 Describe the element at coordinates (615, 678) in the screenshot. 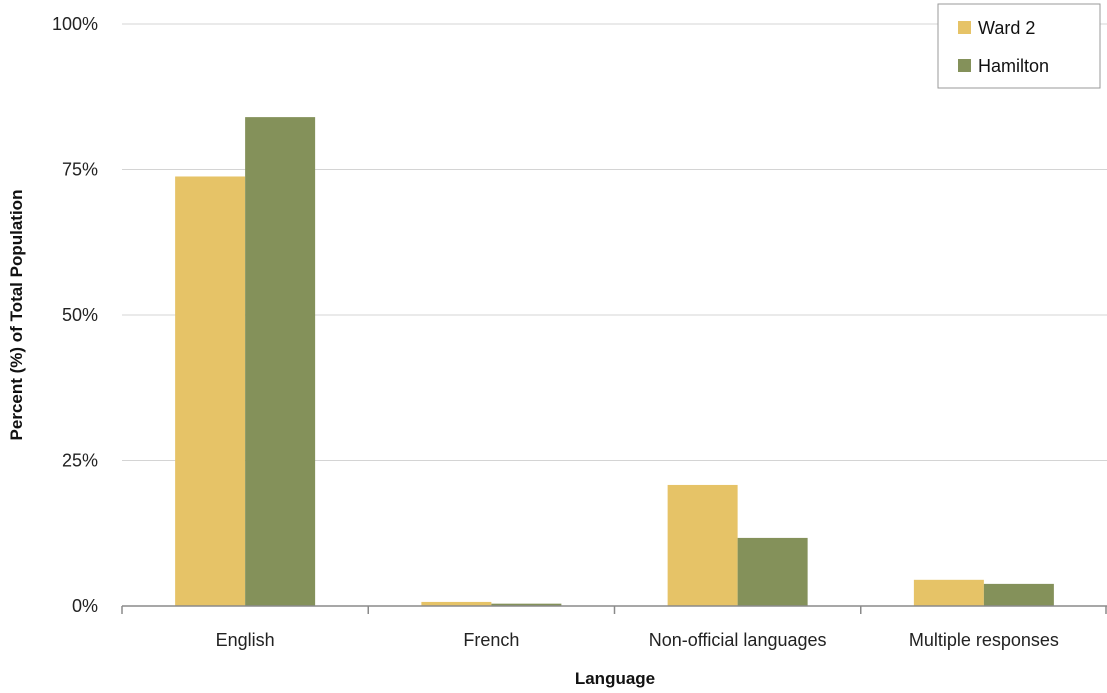

I see `x-axis-title: Language` at that location.